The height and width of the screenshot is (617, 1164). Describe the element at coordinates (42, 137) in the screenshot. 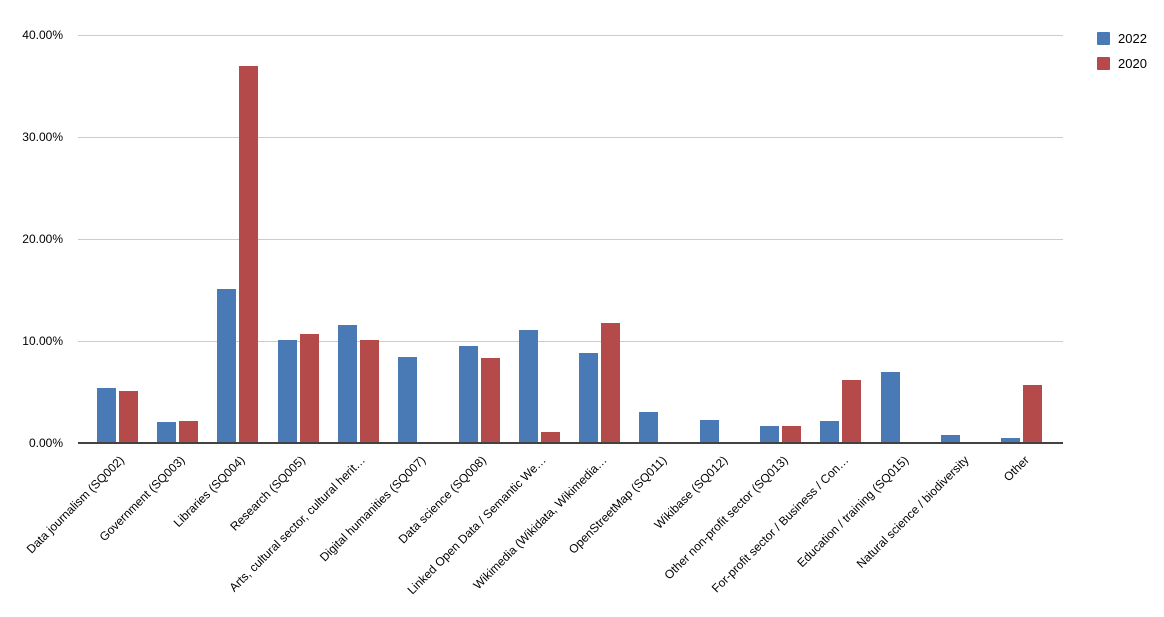

I see `y-tick-label: 30.00%` at that location.